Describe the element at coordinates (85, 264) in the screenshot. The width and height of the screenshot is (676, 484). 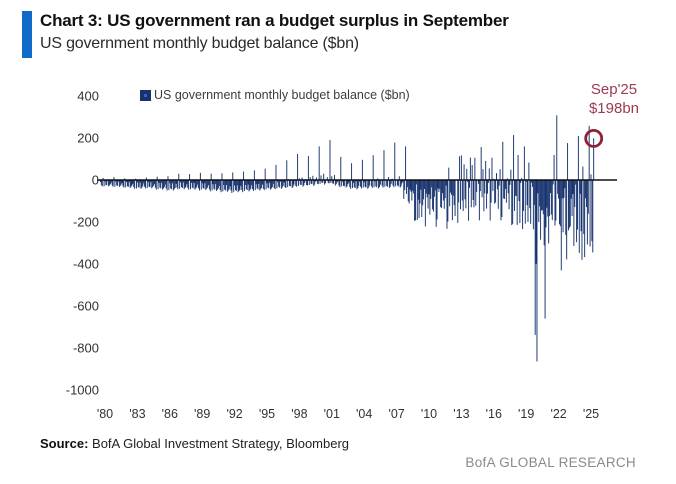
I see `y-tick-label: -400` at that location.